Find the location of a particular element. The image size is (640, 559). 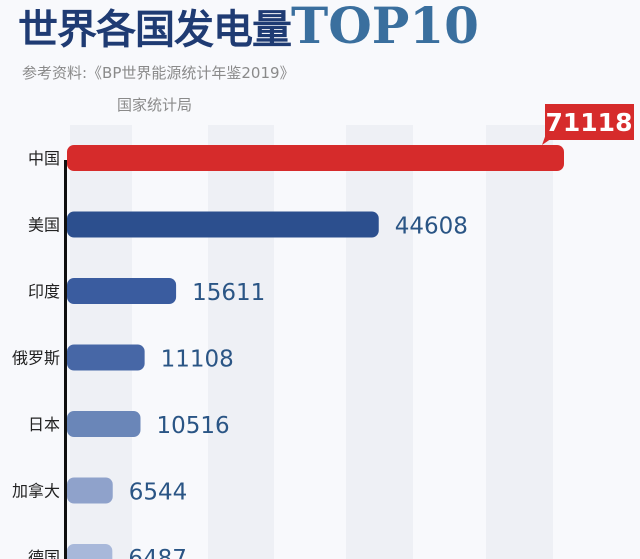

subtitle-source: 参考资料:《BP世界能源统计年鉴2019》 is located at coordinates (158, 73).